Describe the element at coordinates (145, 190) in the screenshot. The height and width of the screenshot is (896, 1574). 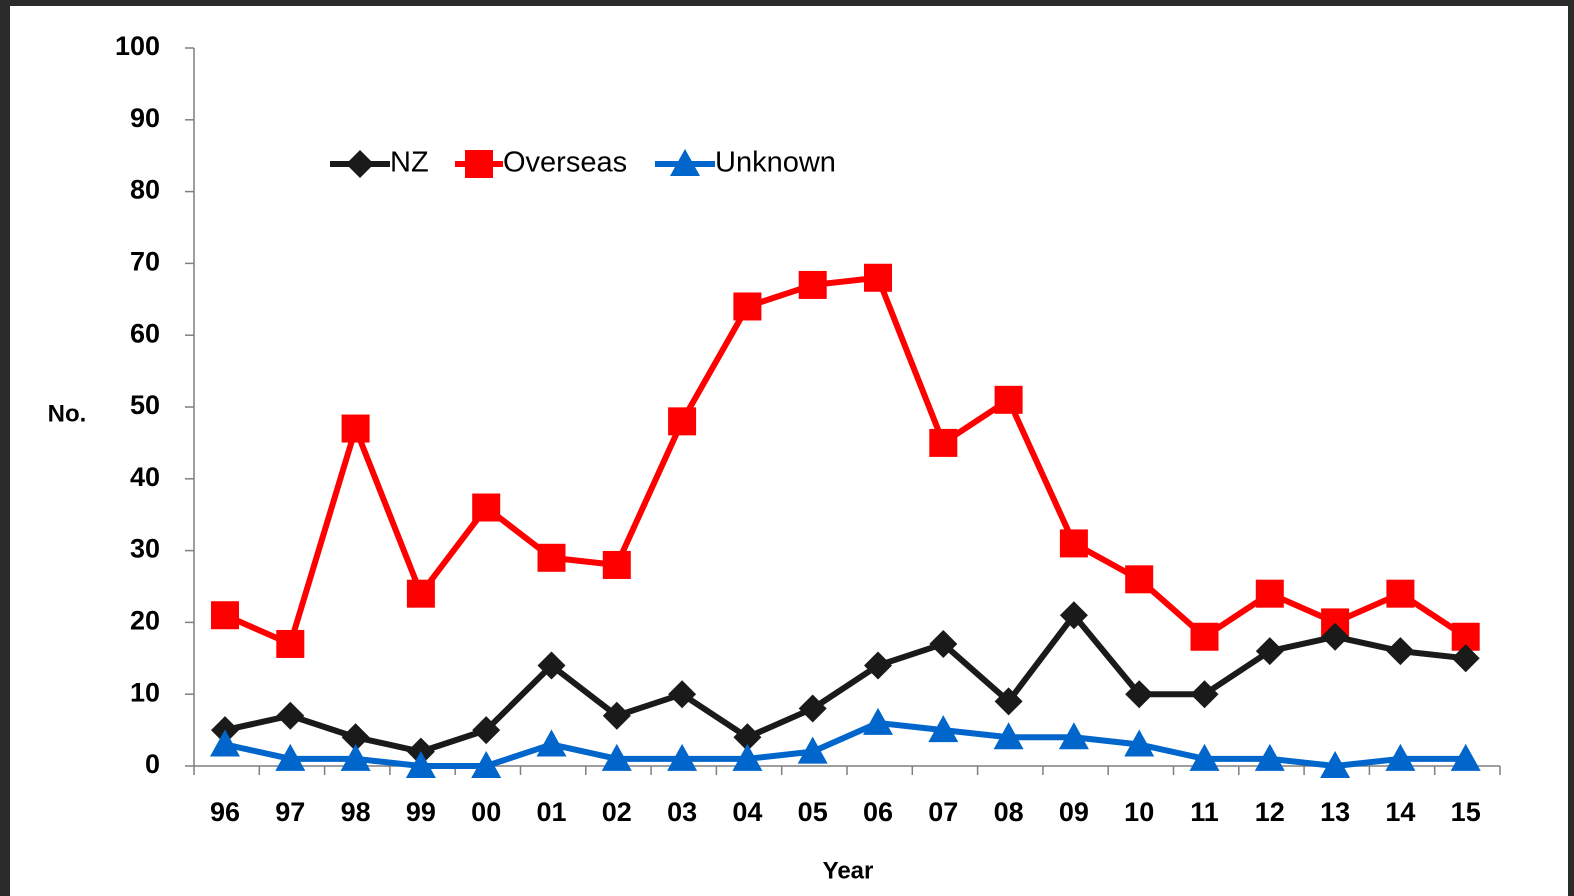
I see `y-tick-label: 80` at that location.